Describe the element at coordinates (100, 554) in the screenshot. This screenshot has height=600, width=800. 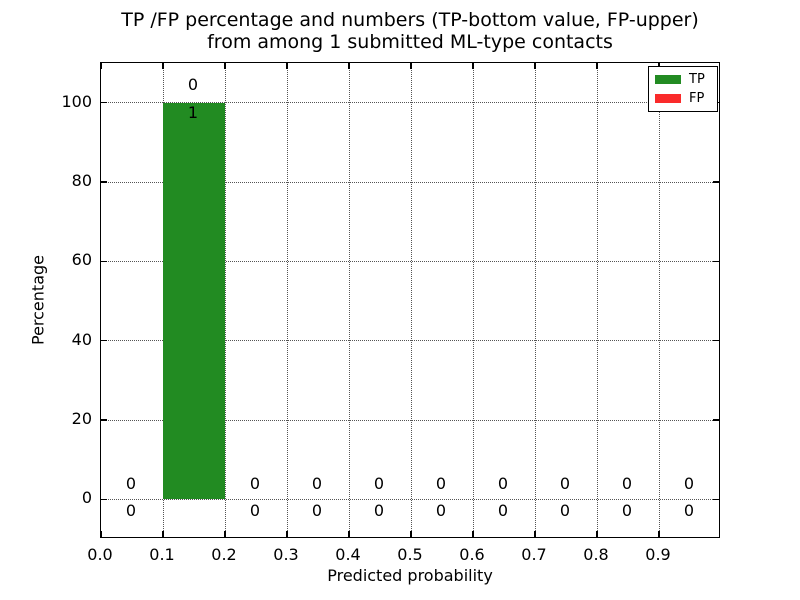
I see `x-tick-label: 0.0` at that location.